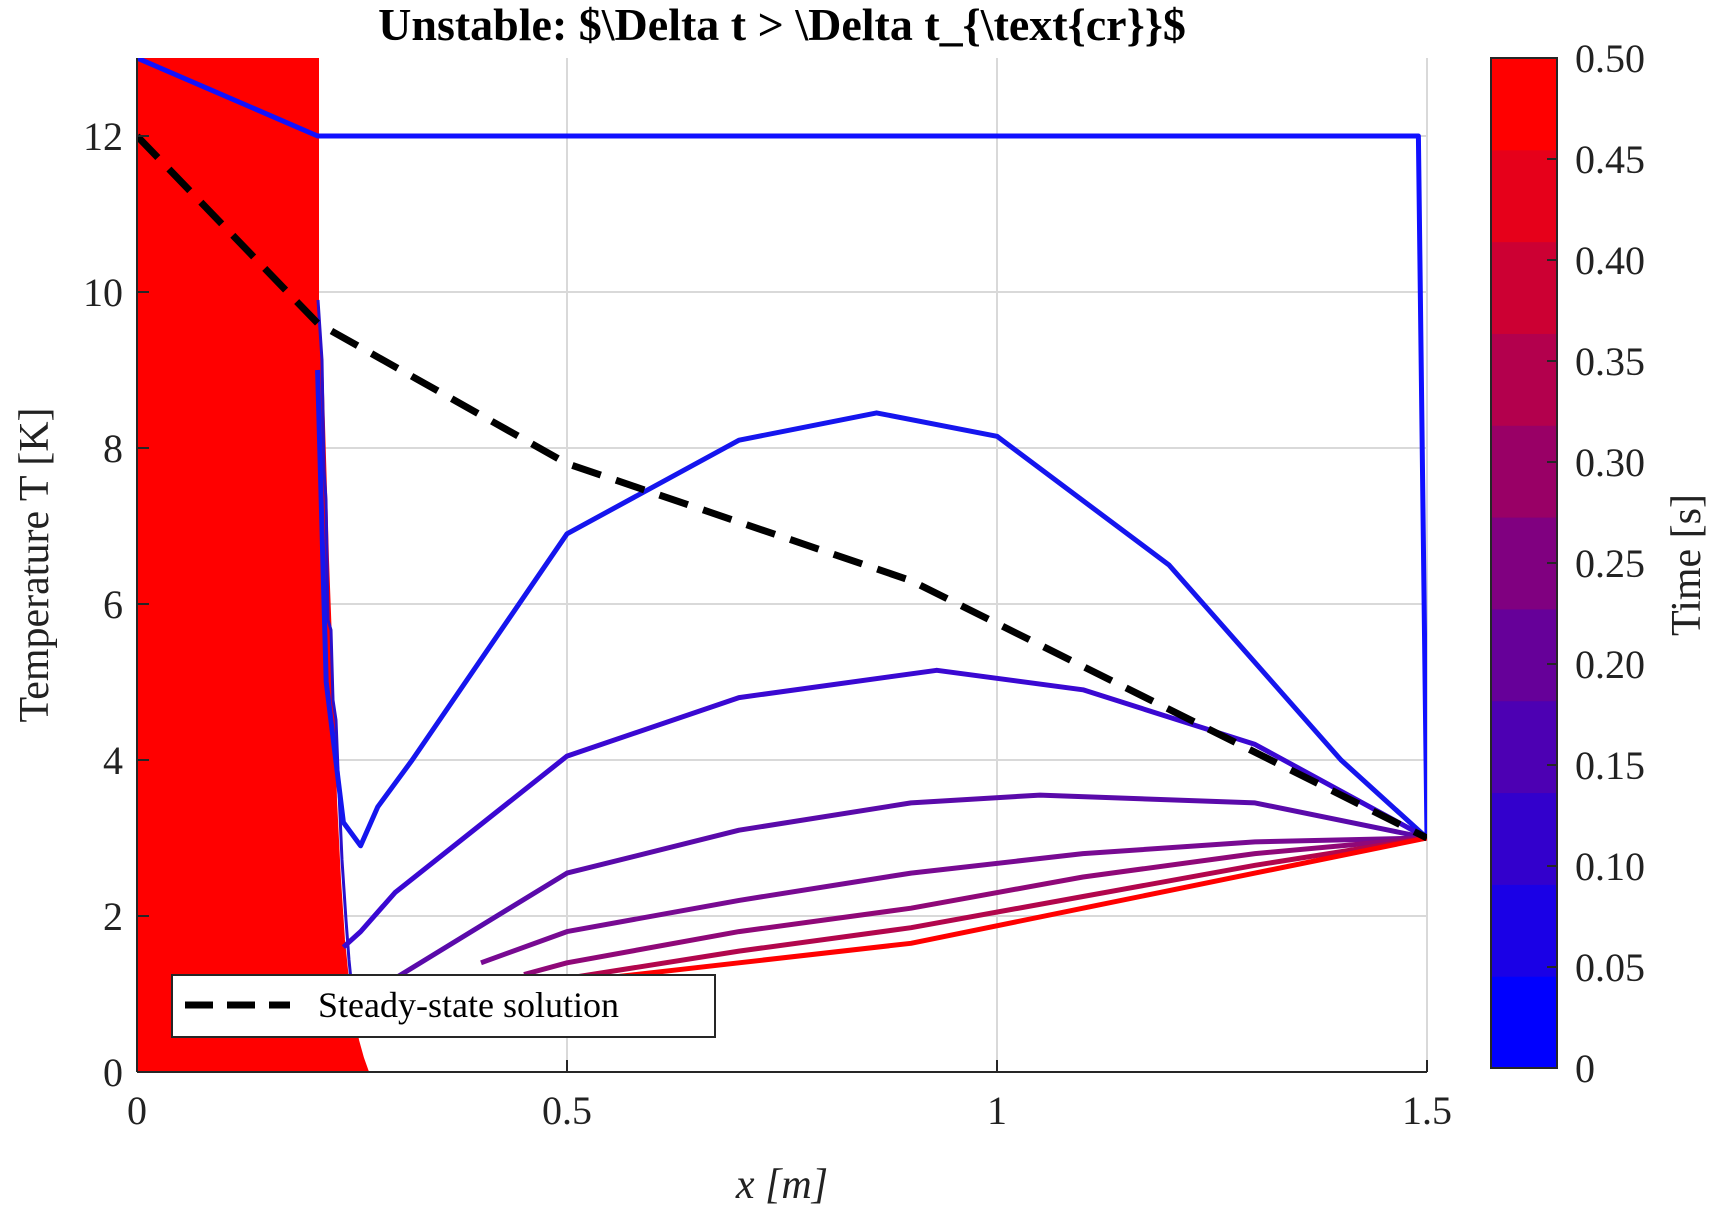 The width and height of the screenshot is (1720, 1211). What do you see at coordinates (1610, 58) in the screenshot?
I see `colorbar-tick-label: 0.50` at bounding box center [1610, 58].